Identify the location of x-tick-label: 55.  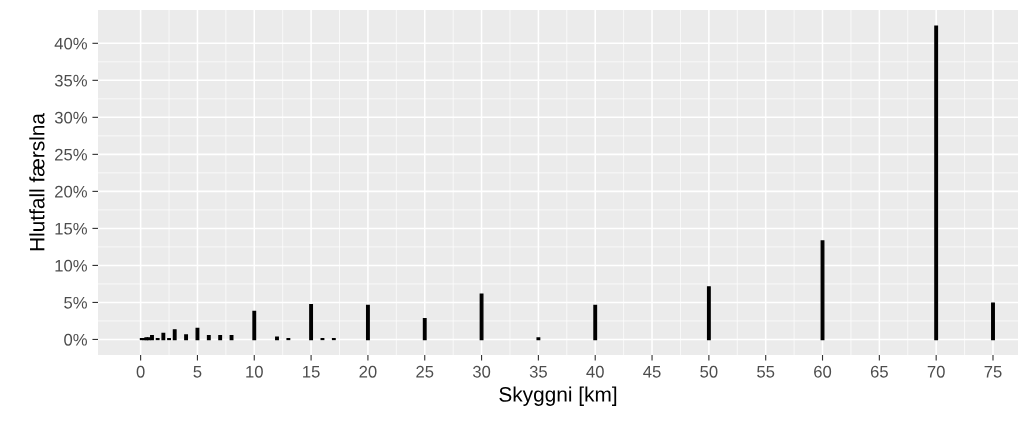
(766, 372).